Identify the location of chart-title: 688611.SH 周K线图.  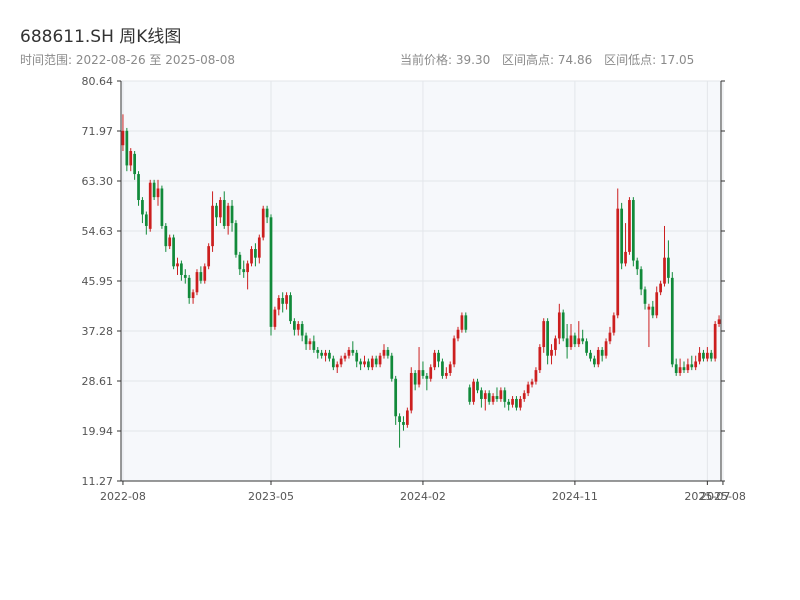
(101, 37).